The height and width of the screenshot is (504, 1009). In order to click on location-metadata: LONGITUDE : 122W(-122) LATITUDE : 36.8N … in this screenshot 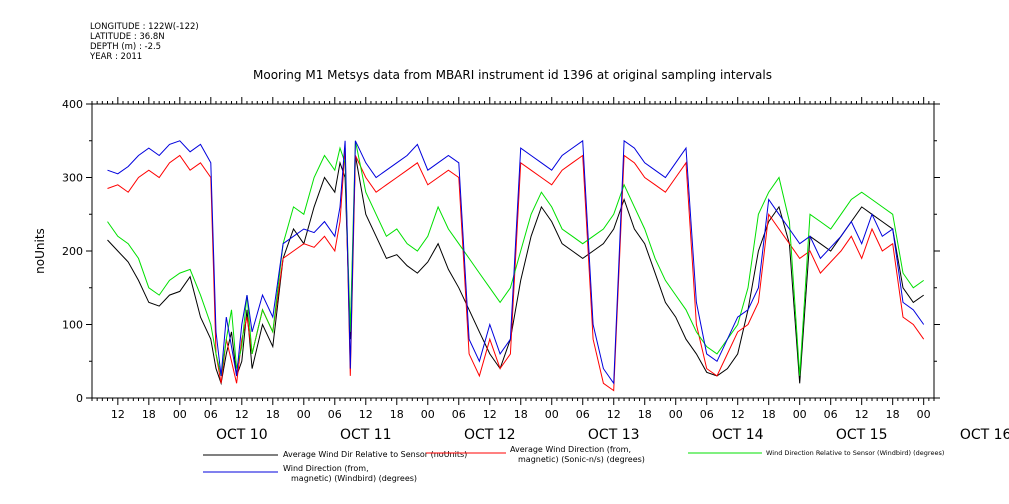, I will do `click(144, 42)`.